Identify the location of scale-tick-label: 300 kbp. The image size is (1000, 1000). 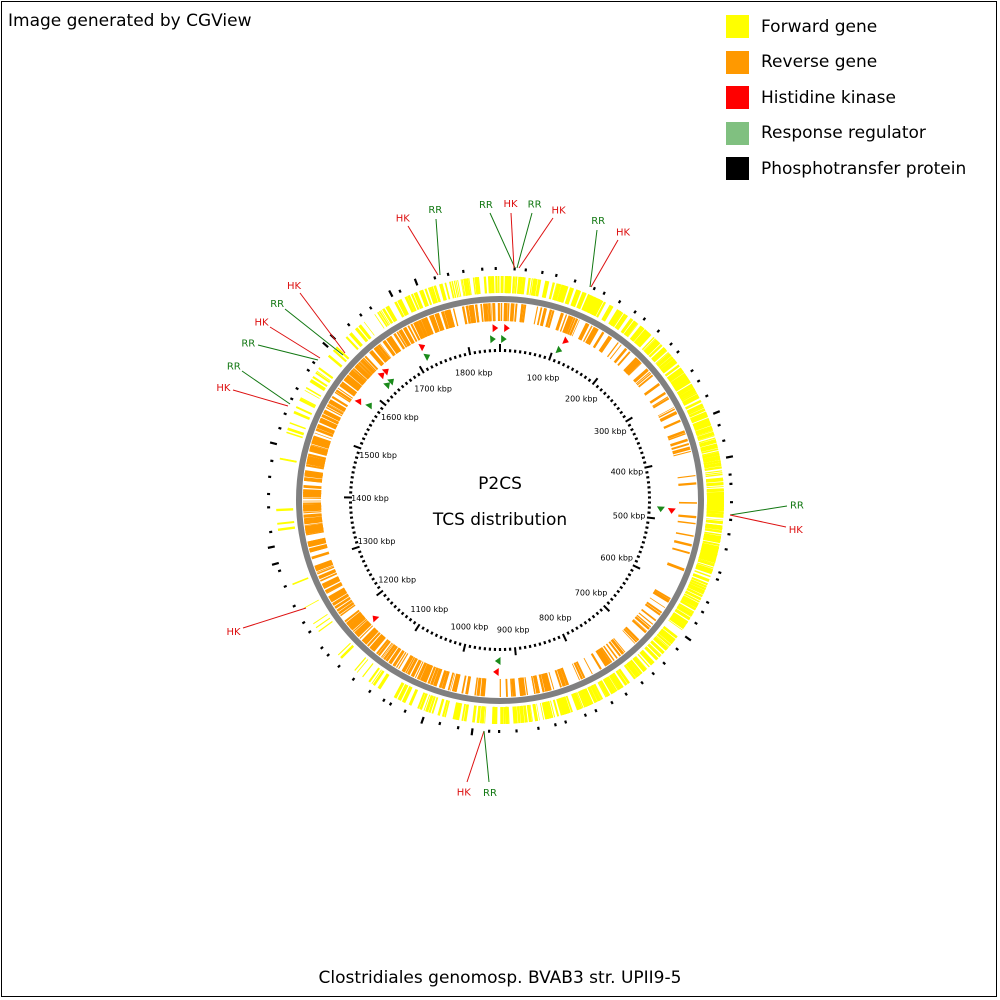
(610, 431).